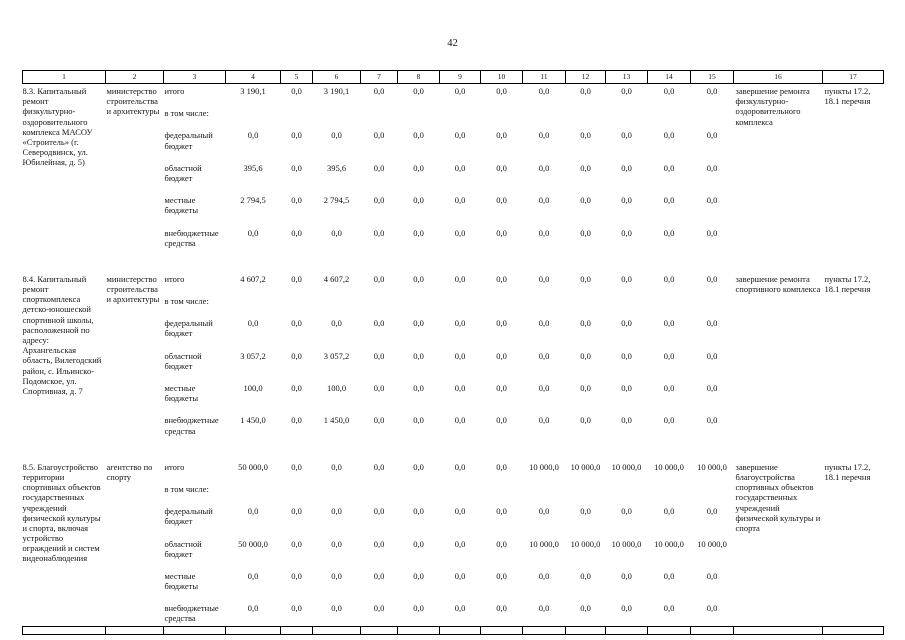 This screenshot has width=905, height=640. Describe the element at coordinates (501, 77) in the screenshot. I see `column-number-header: 10` at that location.